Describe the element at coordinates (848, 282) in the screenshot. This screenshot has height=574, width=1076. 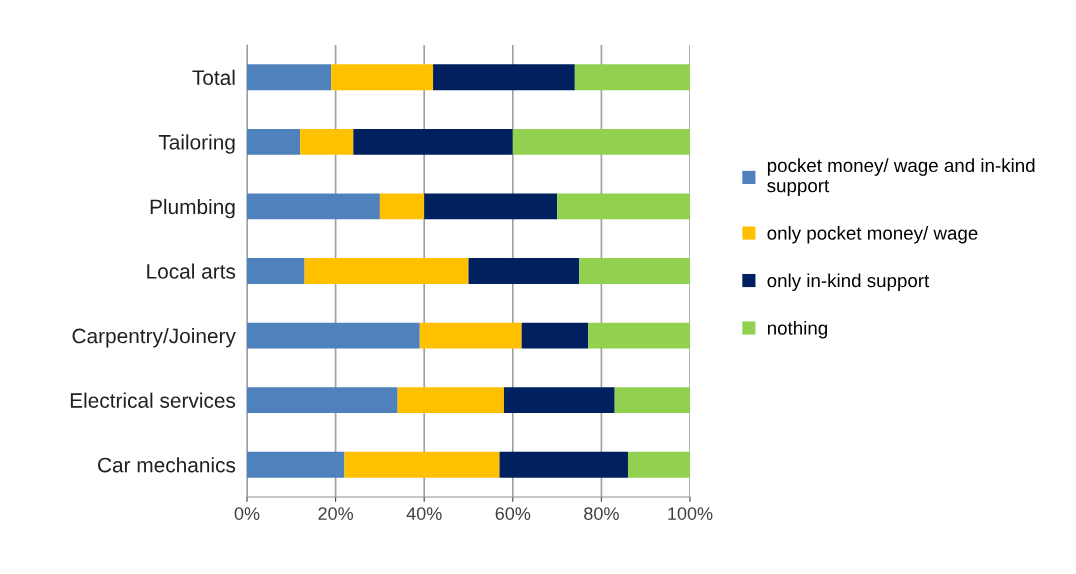
I see `legend-label: only in-kind support` at that location.